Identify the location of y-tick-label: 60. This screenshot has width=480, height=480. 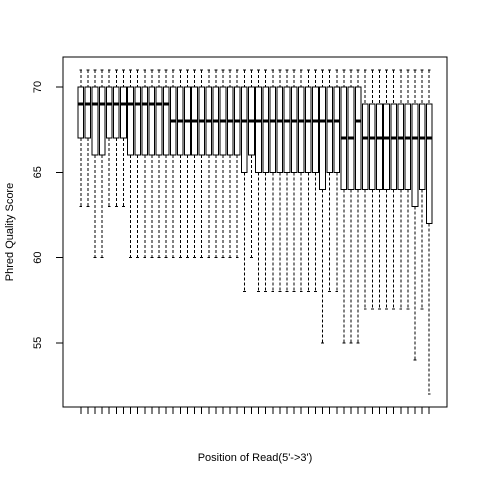
(38, 257).